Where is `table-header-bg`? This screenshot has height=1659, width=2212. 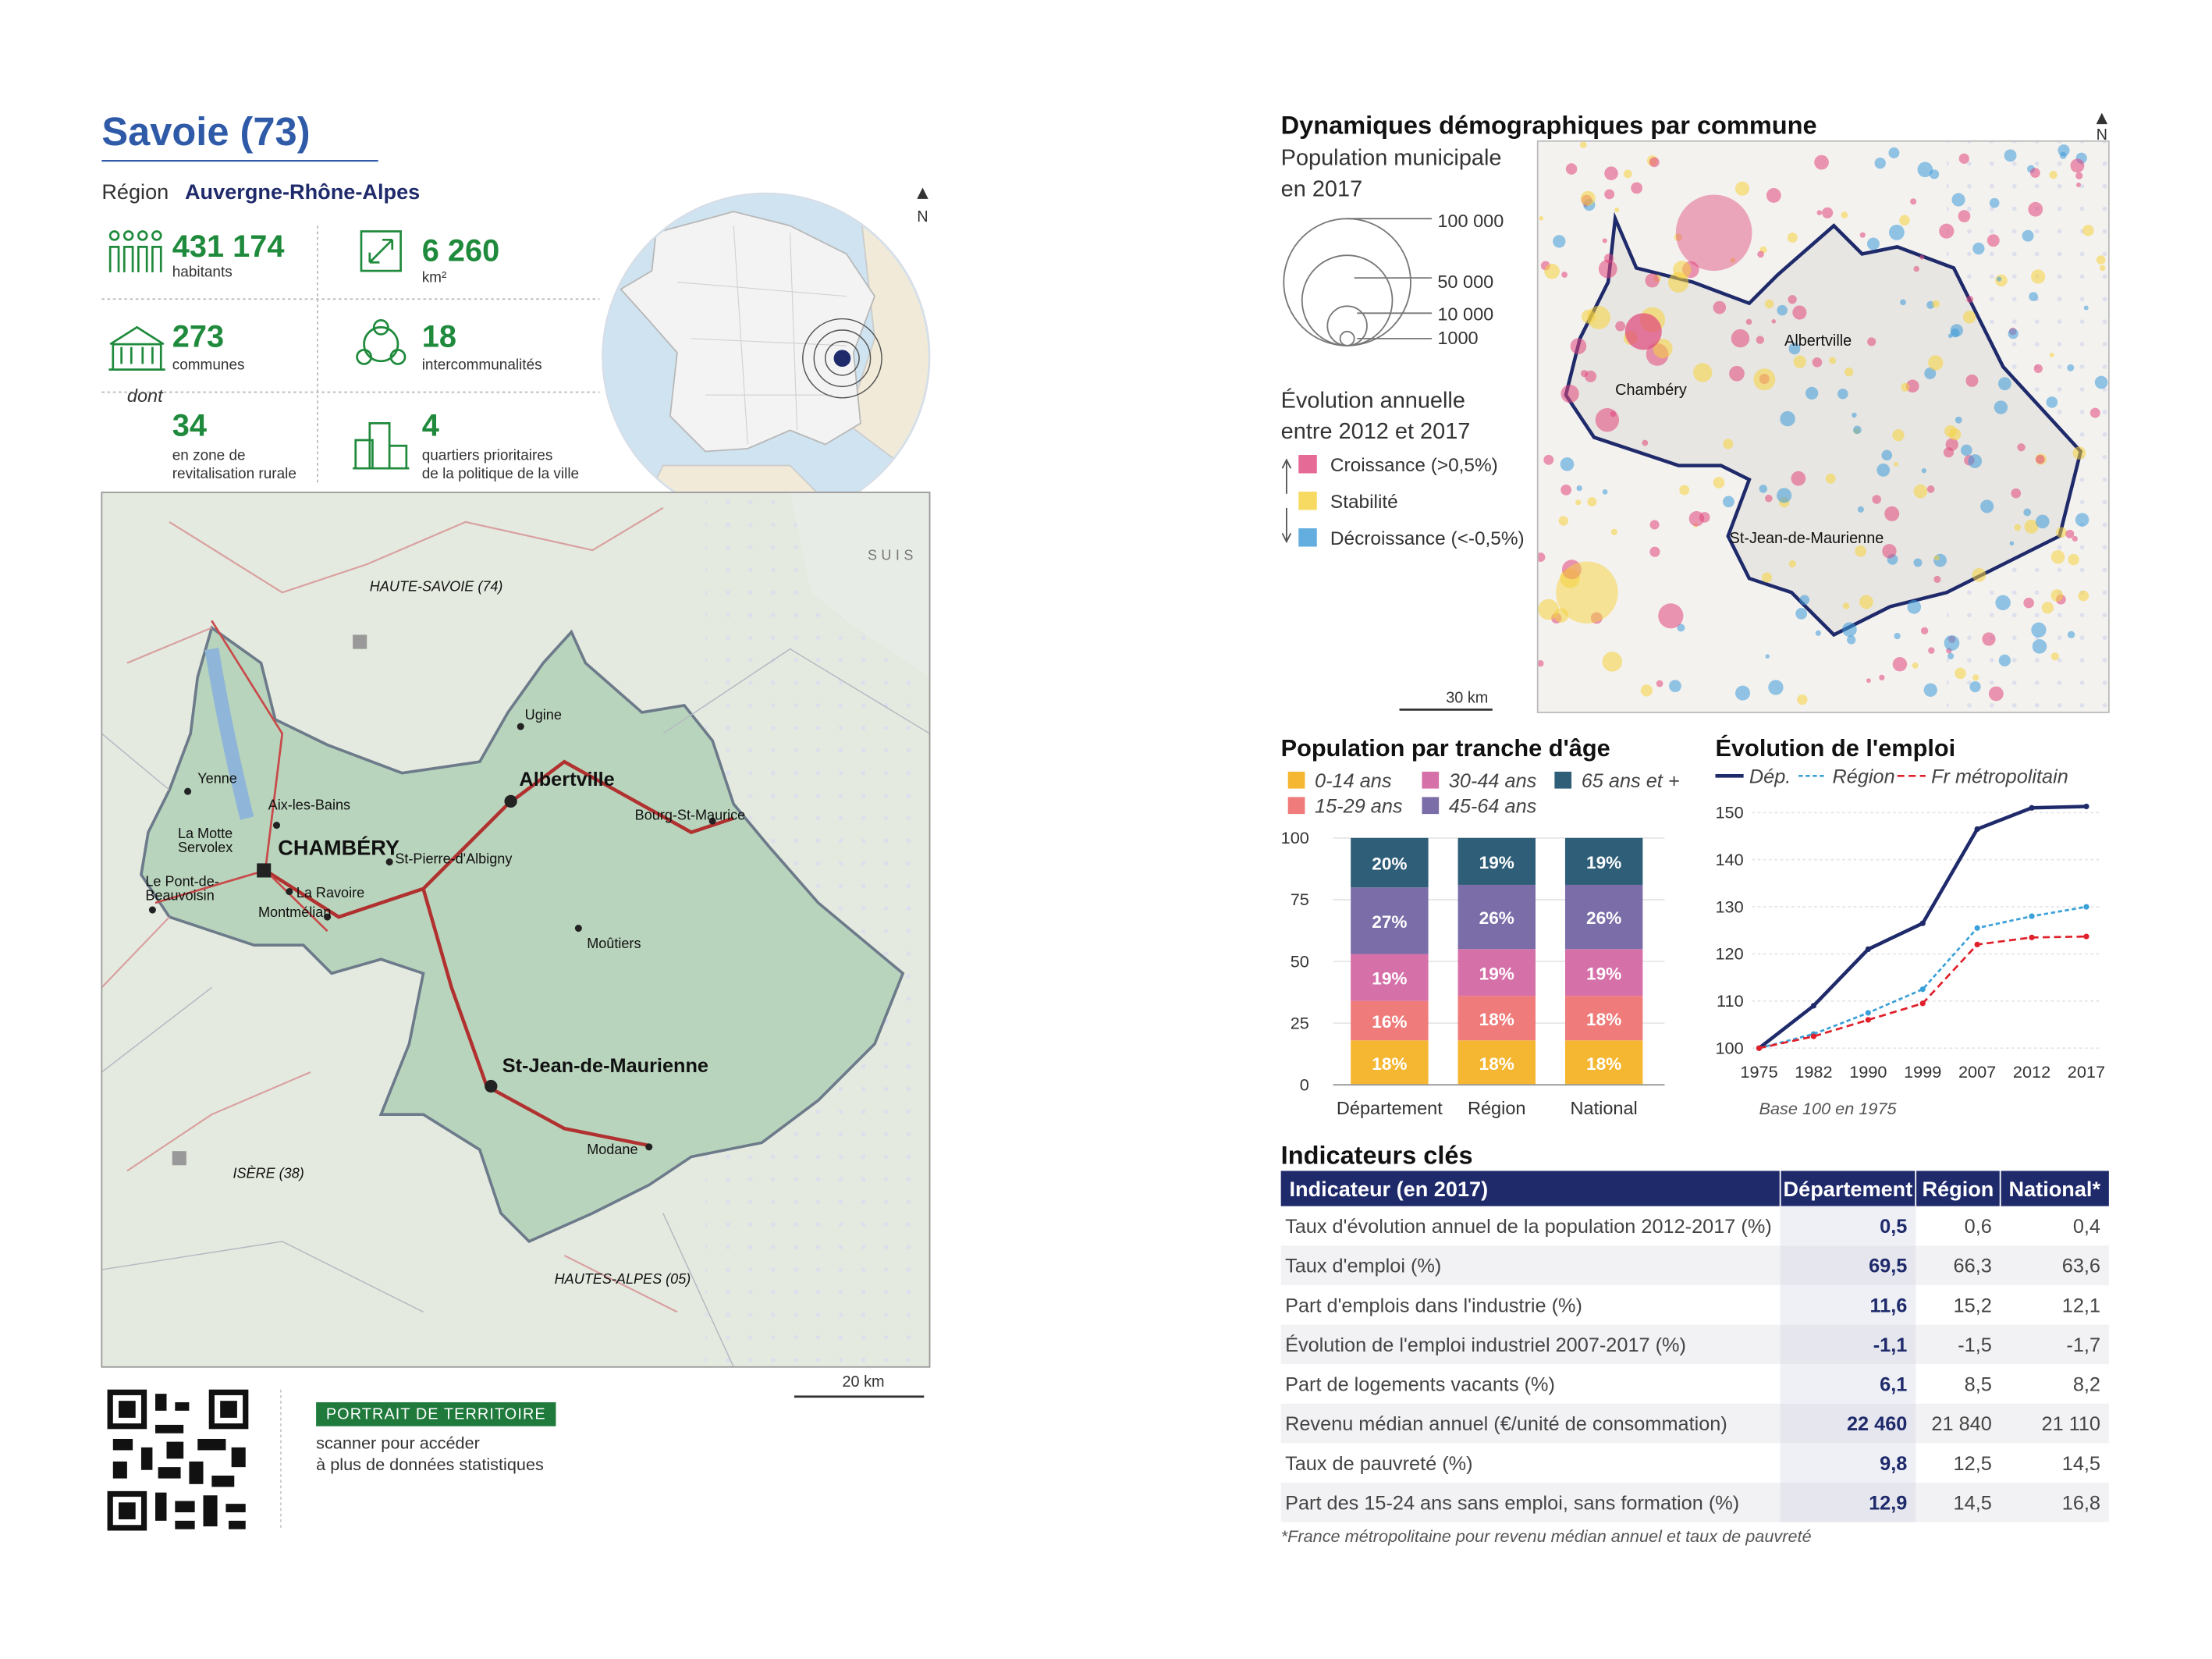
table-header-bg is located at coordinates (1694, 1188).